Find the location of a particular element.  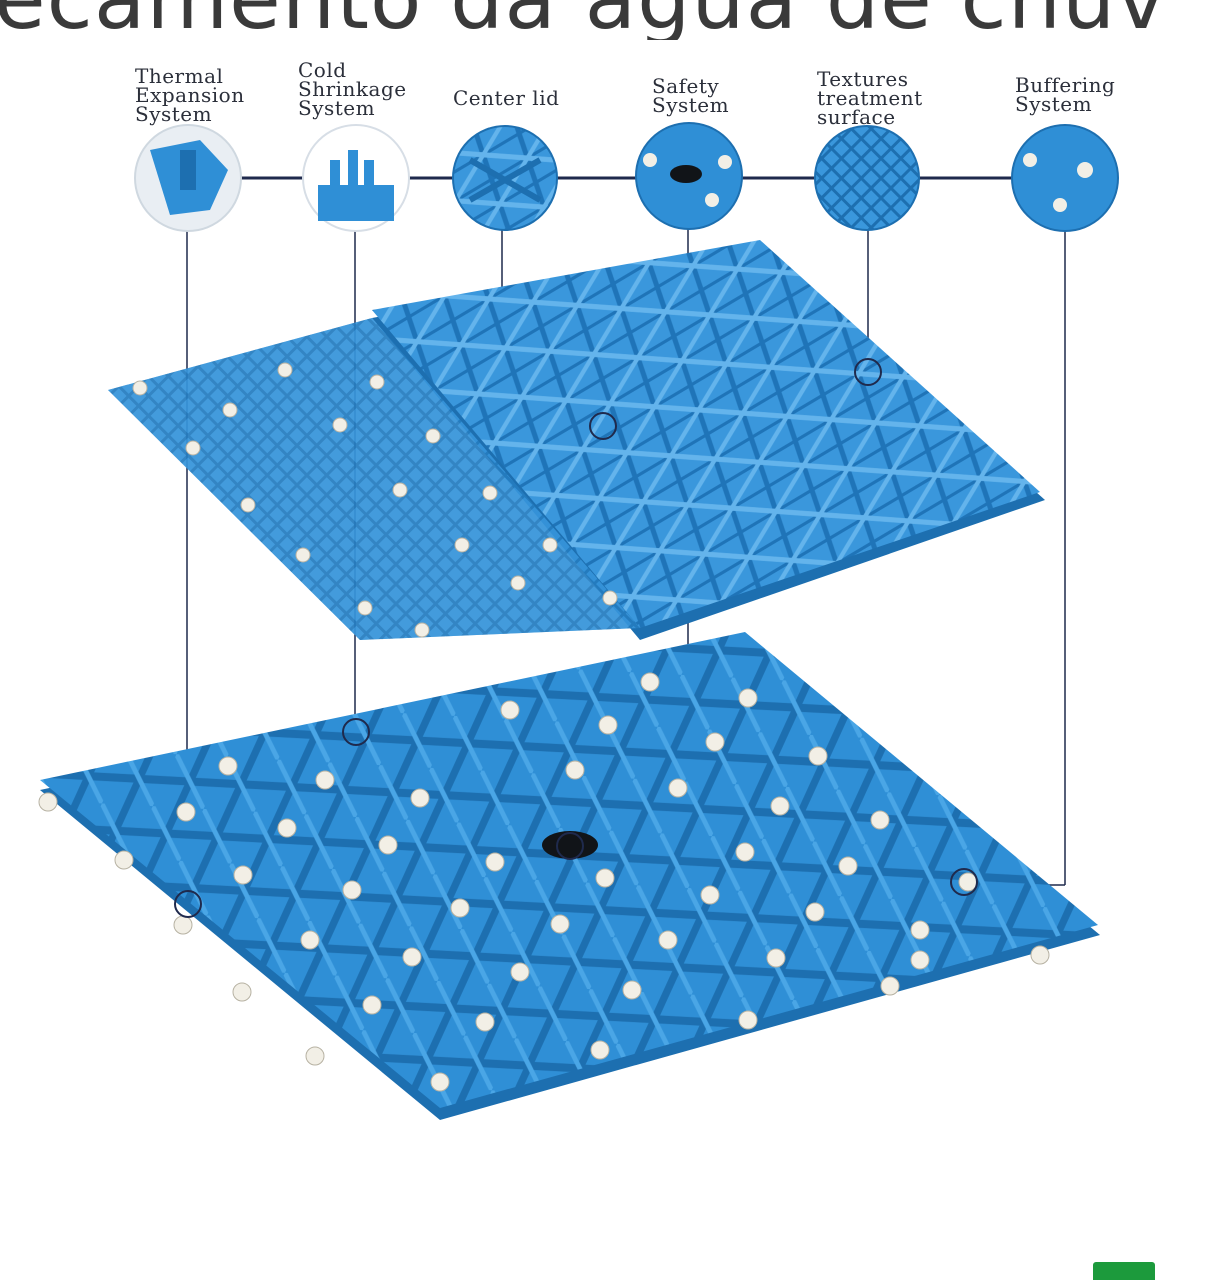

label-safety-system: Safety System is located at coordinates (691, 95).